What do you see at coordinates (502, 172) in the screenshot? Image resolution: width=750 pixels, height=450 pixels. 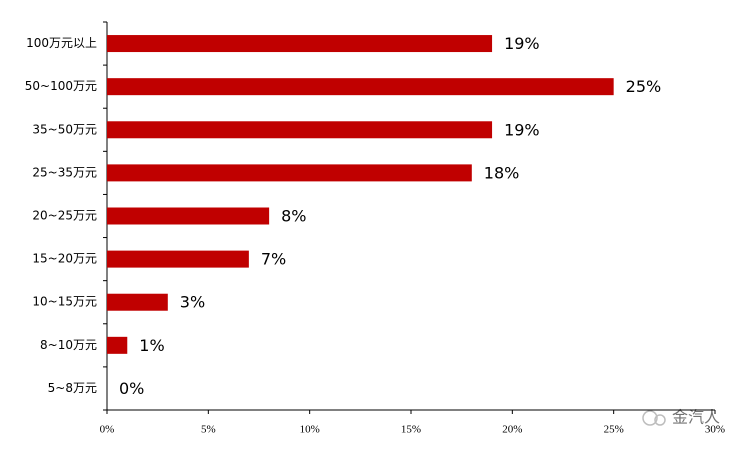 I see `value-label: 18%` at bounding box center [502, 172].